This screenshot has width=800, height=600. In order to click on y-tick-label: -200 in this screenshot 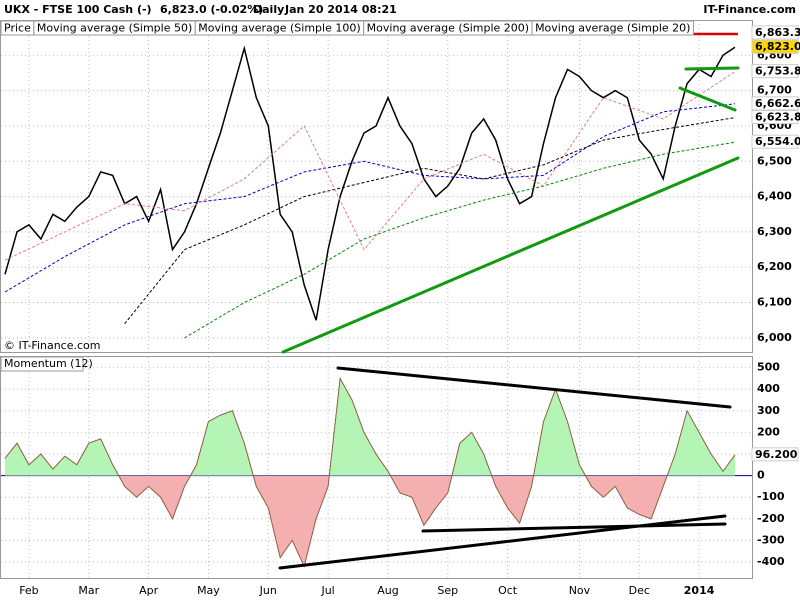, I will do `click(771, 518)`.